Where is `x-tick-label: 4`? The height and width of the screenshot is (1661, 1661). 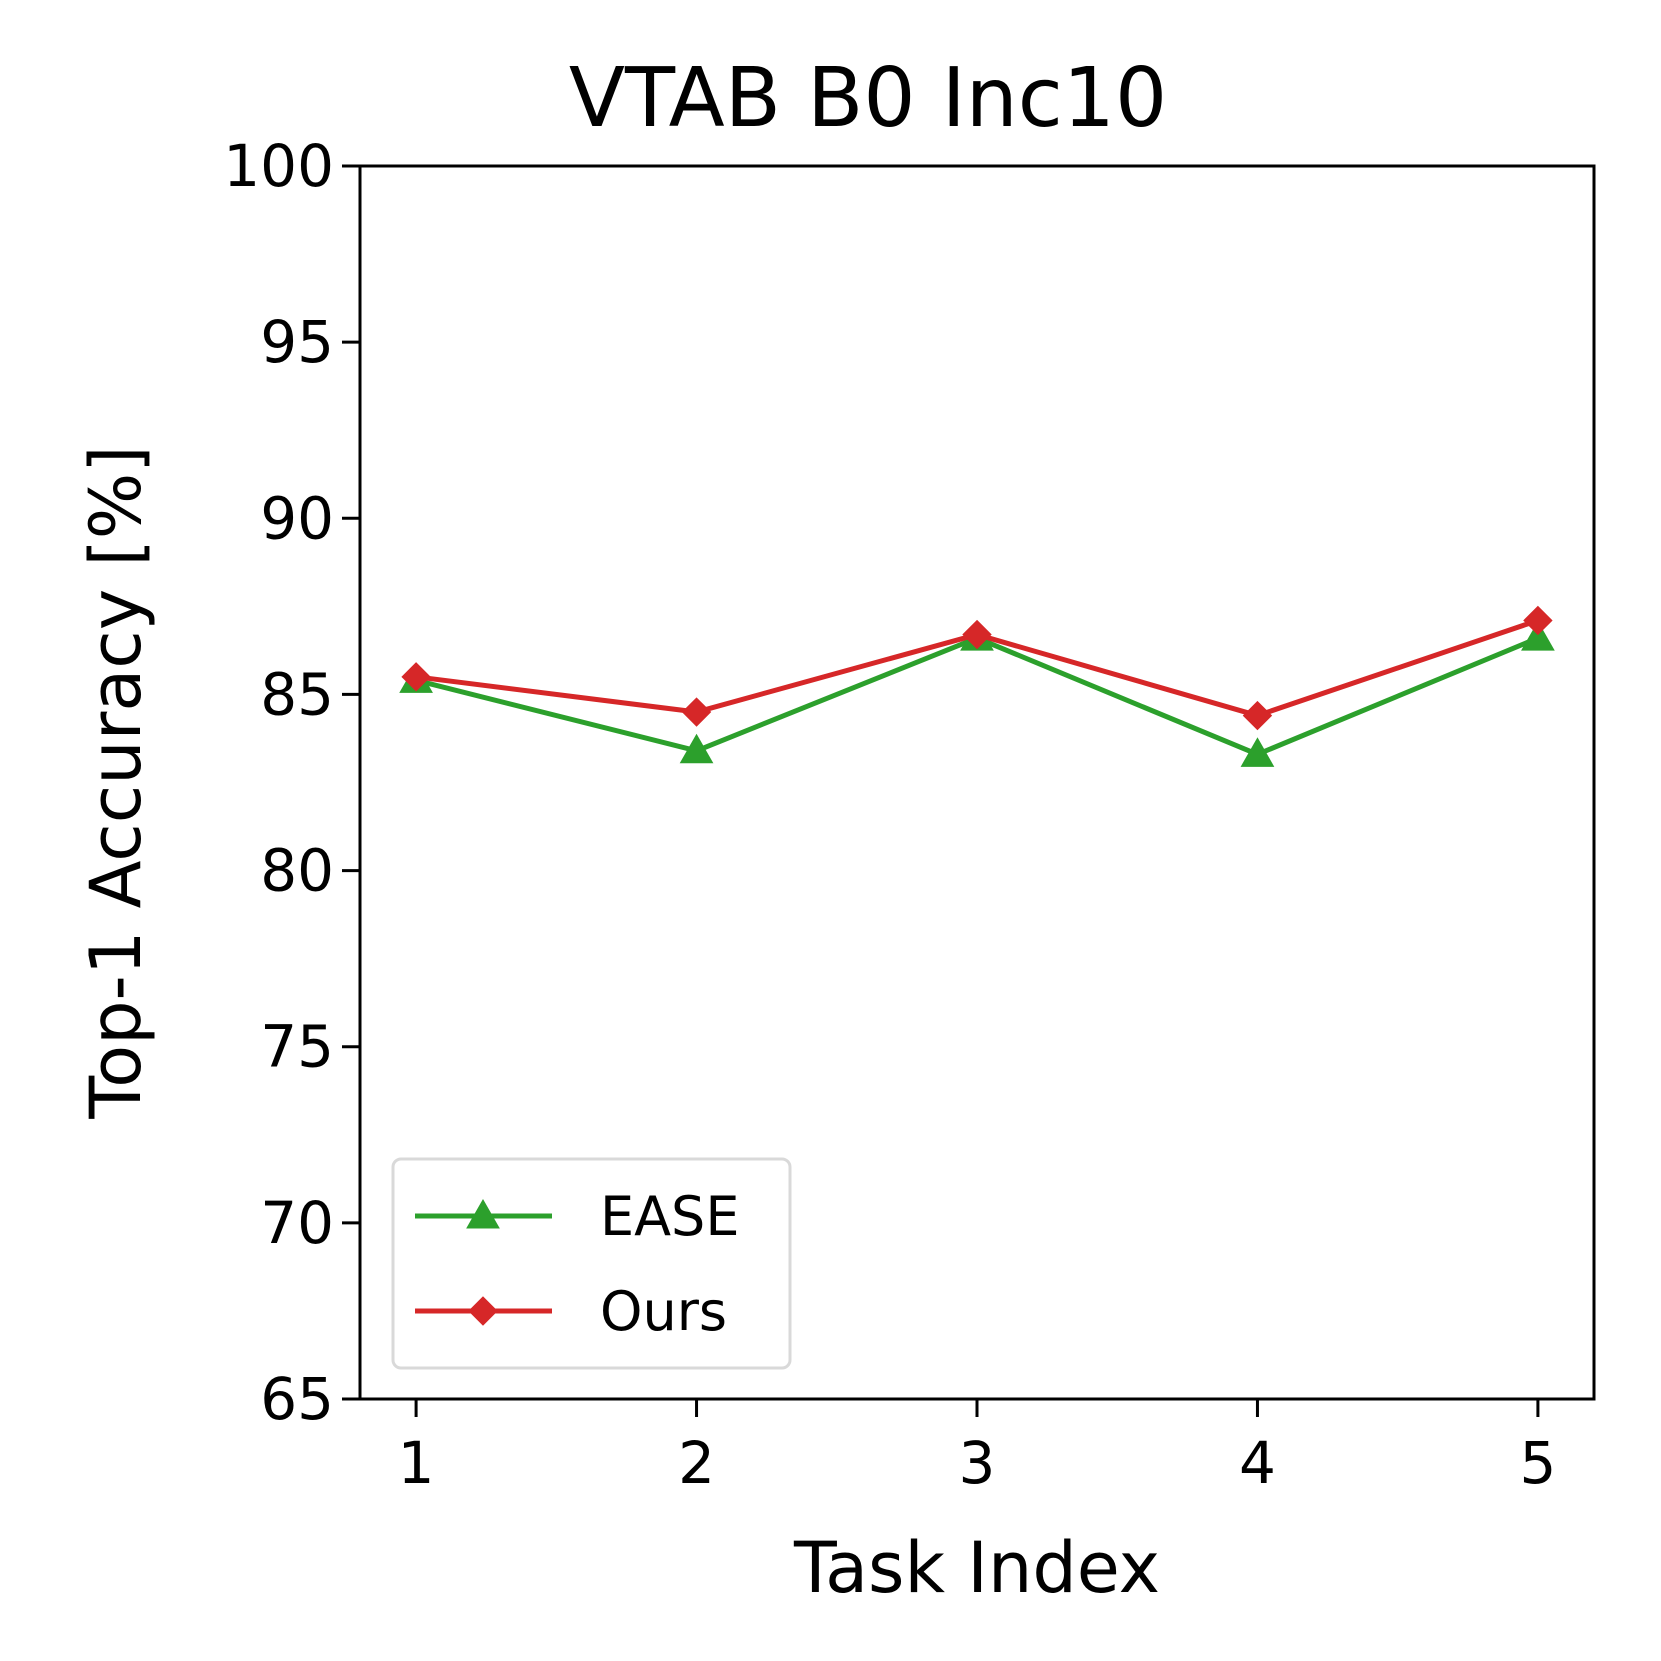 x-tick-label: 4 is located at coordinates (1257, 1463).